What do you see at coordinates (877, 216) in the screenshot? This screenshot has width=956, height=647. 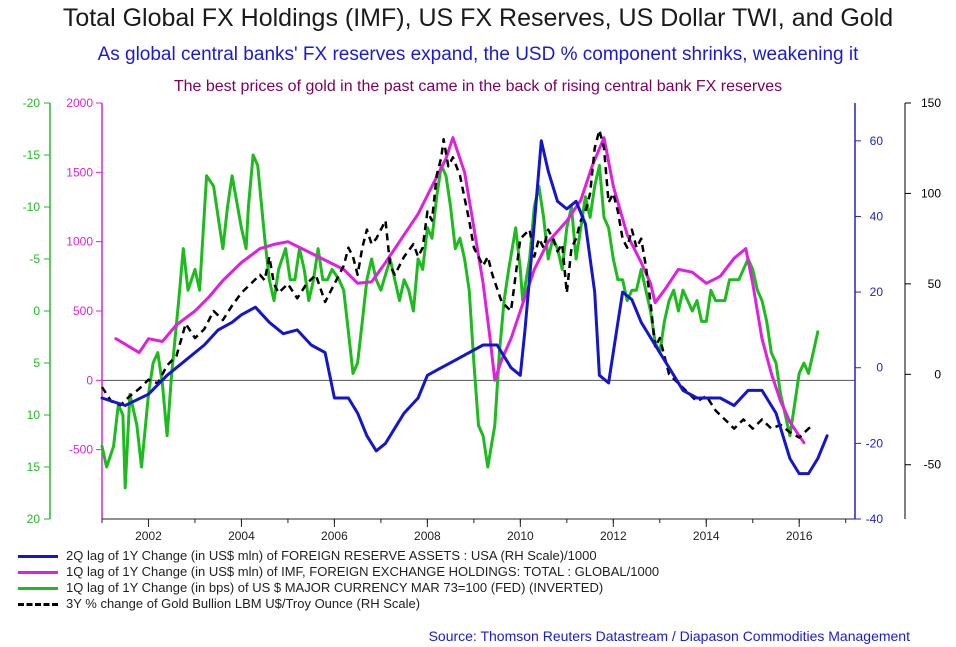 I see `blue-axis-tick-label: 40` at bounding box center [877, 216].